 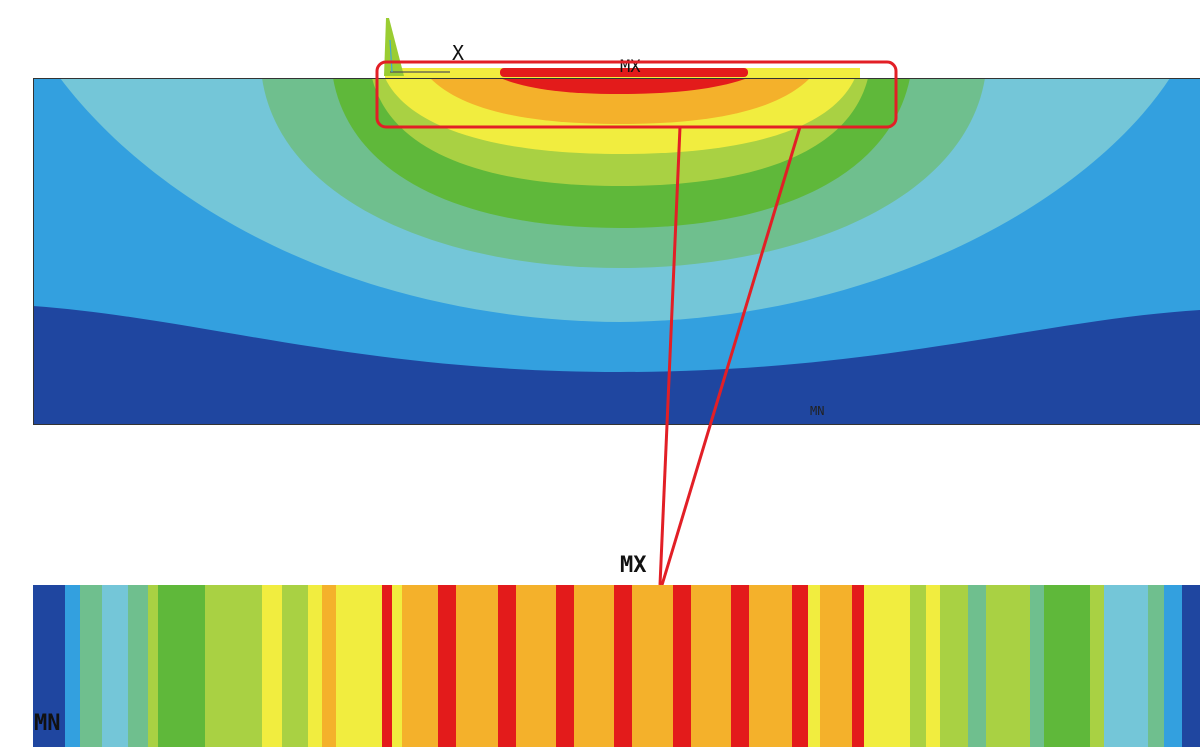 I want to click on callout-line-right, so click(x=731, y=356).